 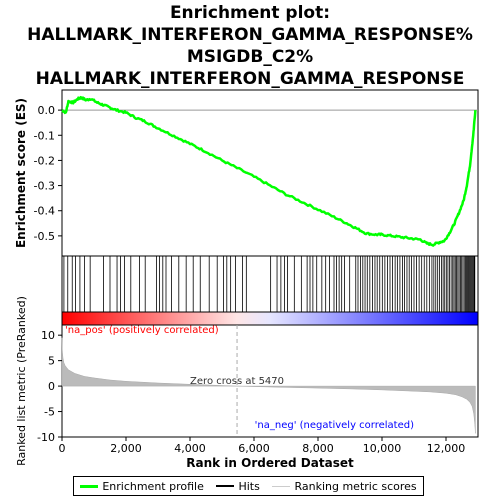 What do you see at coordinates (47, 110) in the screenshot?
I see `es-y-tick-label: 0.0` at bounding box center [47, 110].